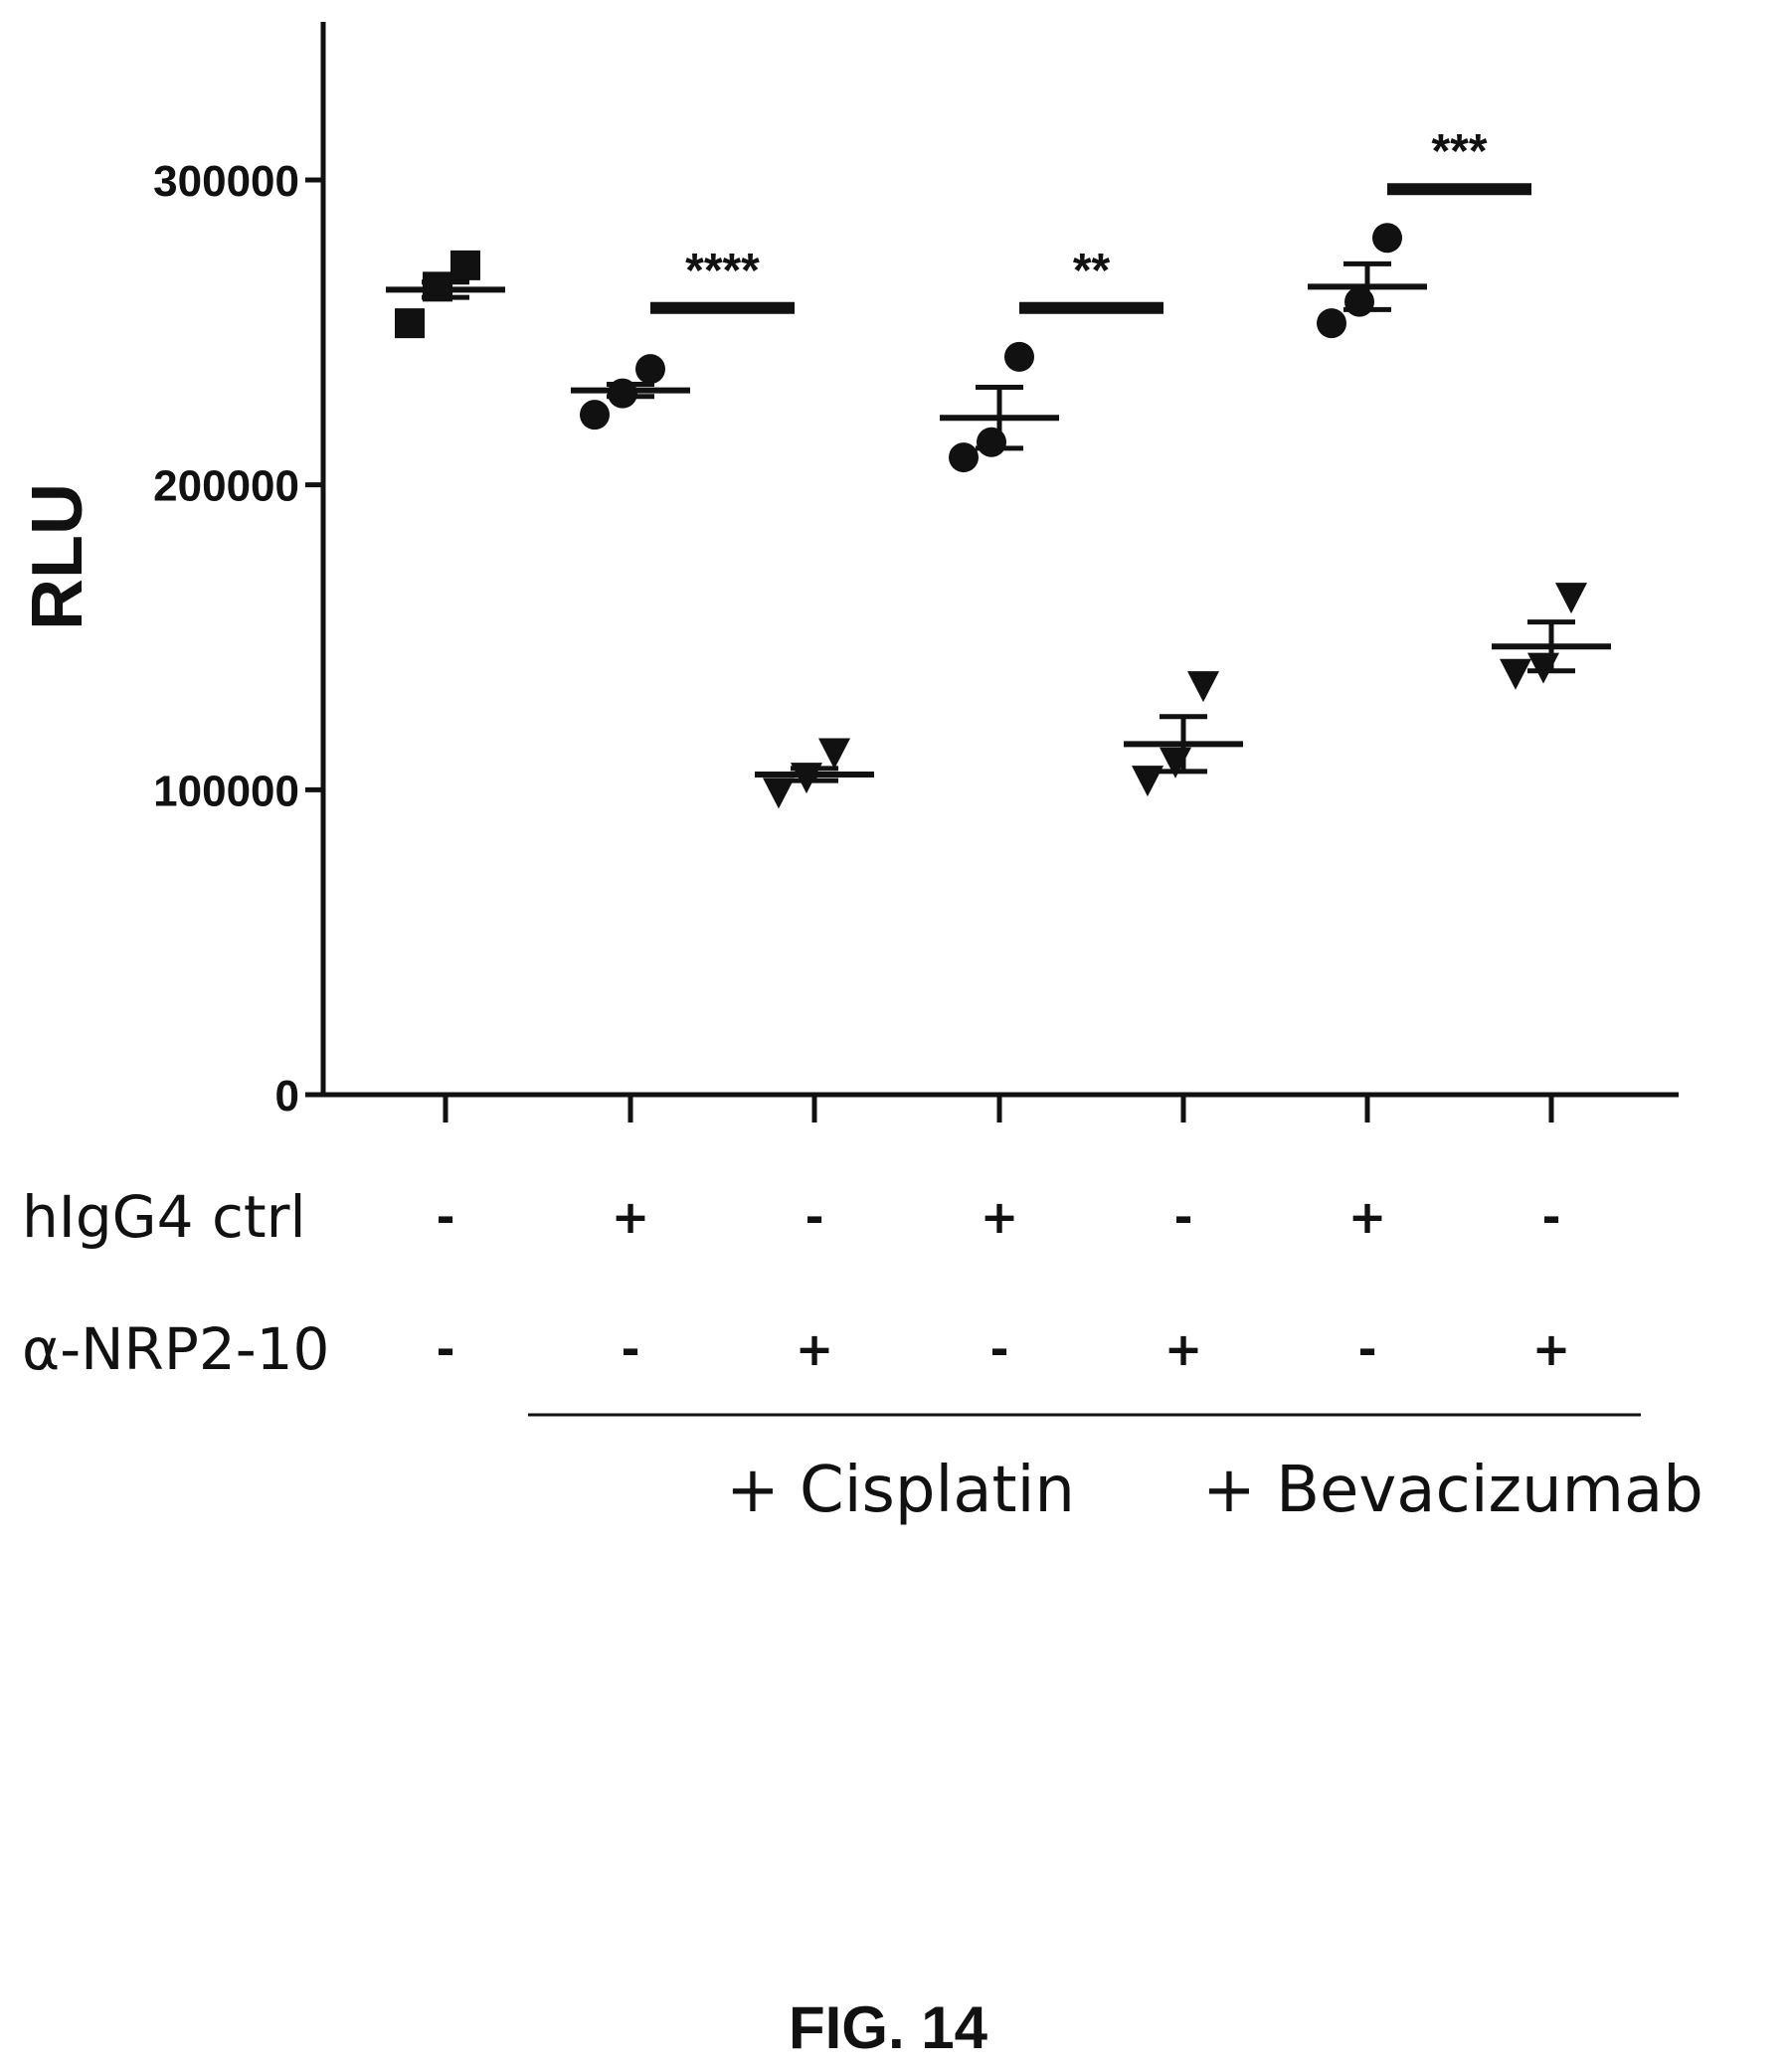 Image resolution: width=1790 pixels, height=2072 pixels. What do you see at coordinates (889, 2027) in the screenshot?
I see `figure-caption: FIG. 14` at bounding box center [889, 2027].